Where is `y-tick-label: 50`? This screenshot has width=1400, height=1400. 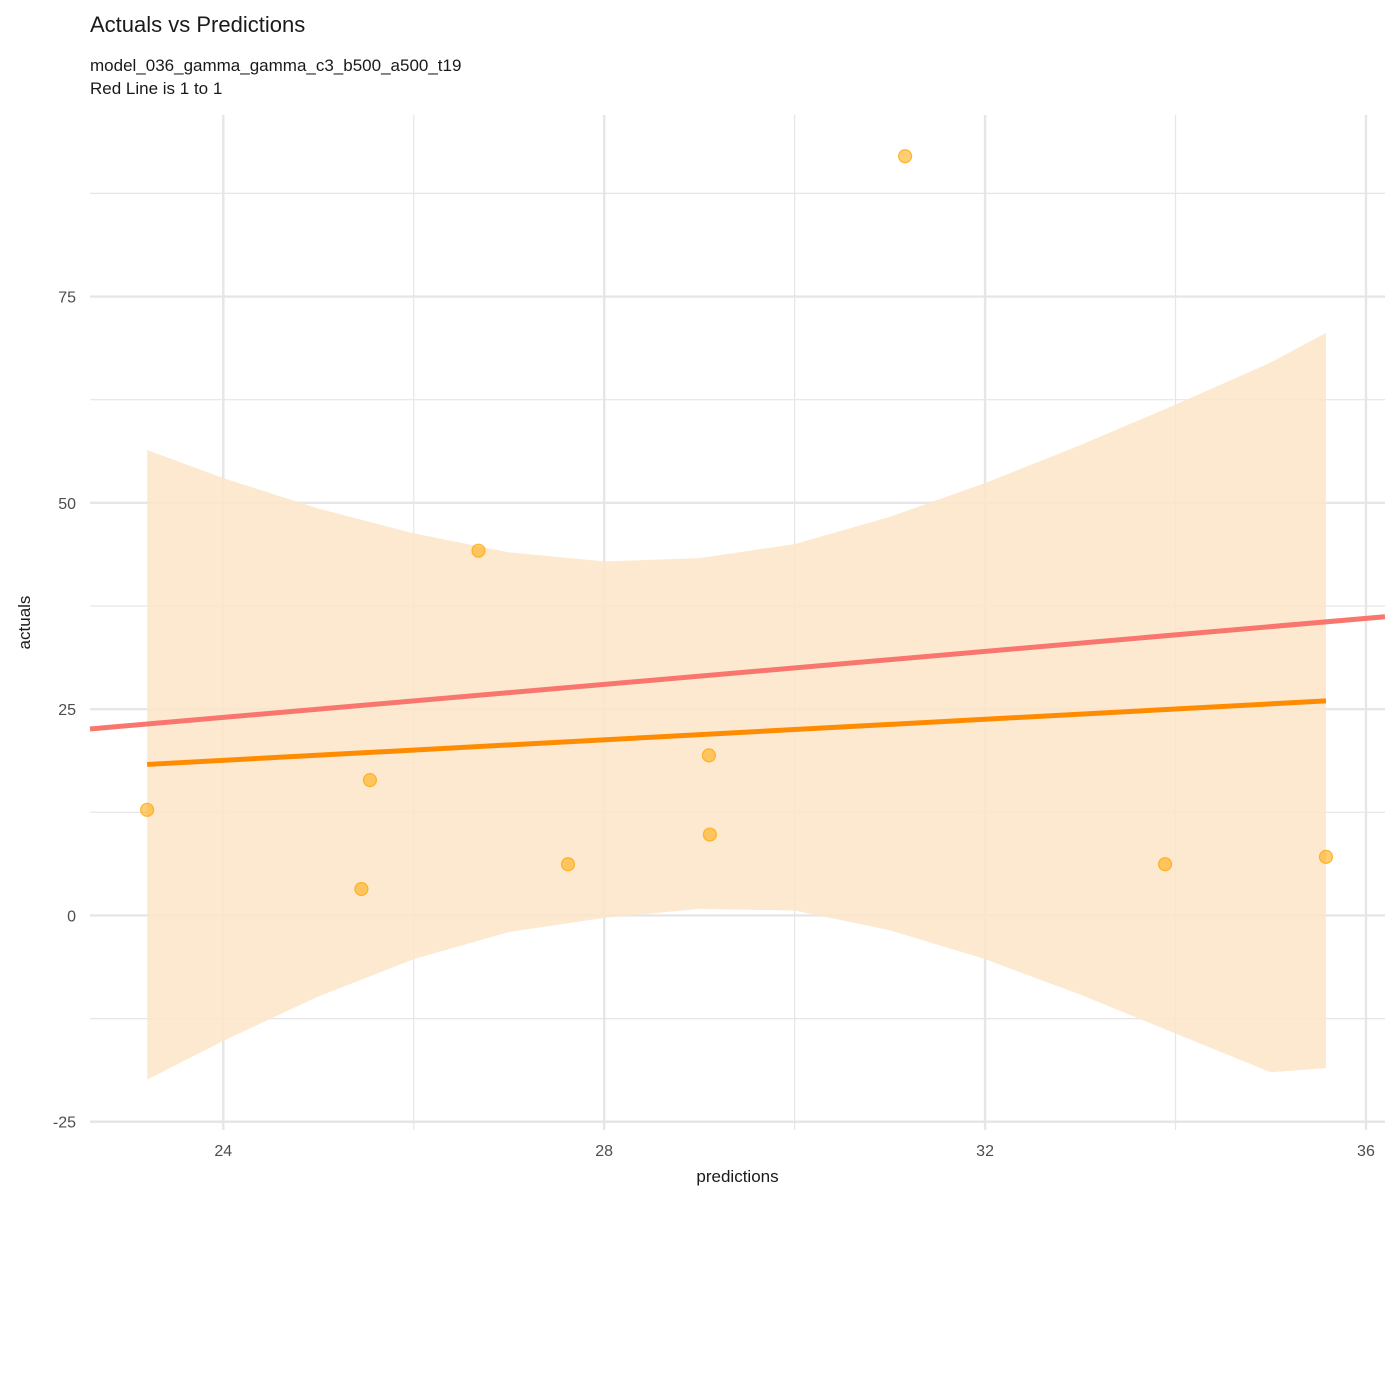 y-tick-label: 50 is located at coordinates (67, 504).